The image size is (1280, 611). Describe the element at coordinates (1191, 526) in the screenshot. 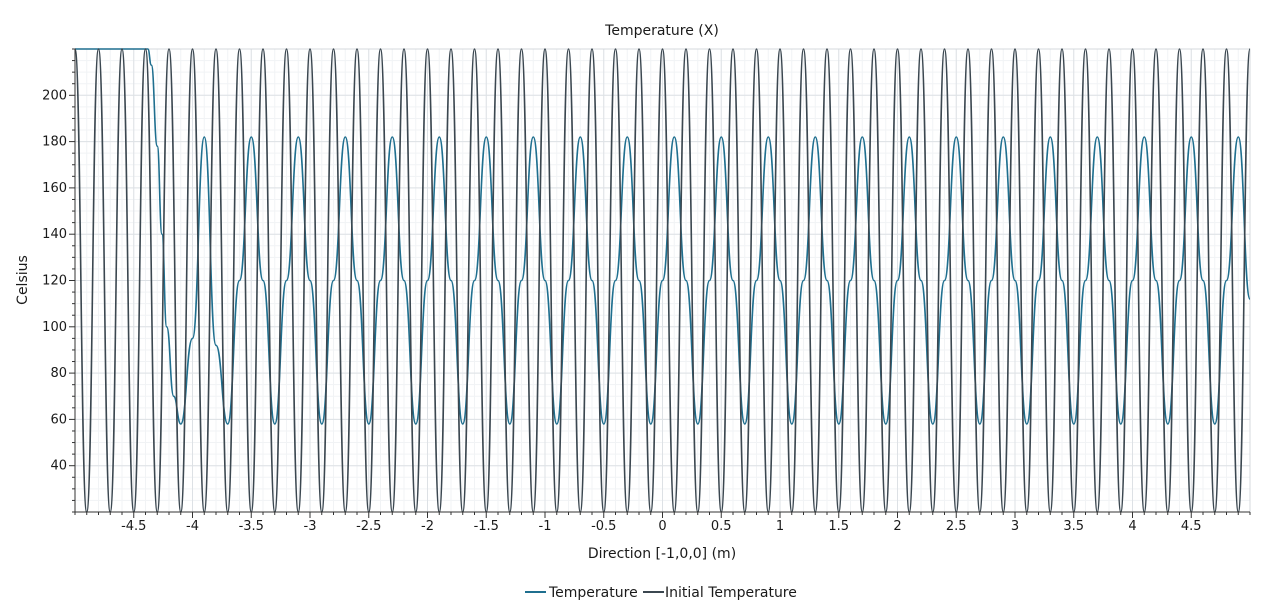

I see `x-tick-label: 4.5` at that location.